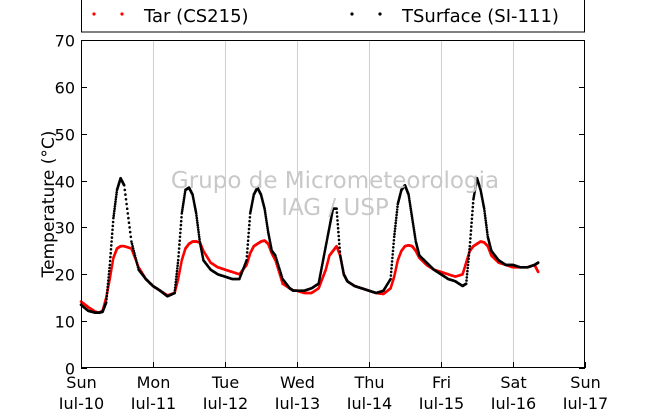 The width and height of the screenshot is (650, 409). I want to click on x-tick-label-date: Jul-12, so click(225, 401).